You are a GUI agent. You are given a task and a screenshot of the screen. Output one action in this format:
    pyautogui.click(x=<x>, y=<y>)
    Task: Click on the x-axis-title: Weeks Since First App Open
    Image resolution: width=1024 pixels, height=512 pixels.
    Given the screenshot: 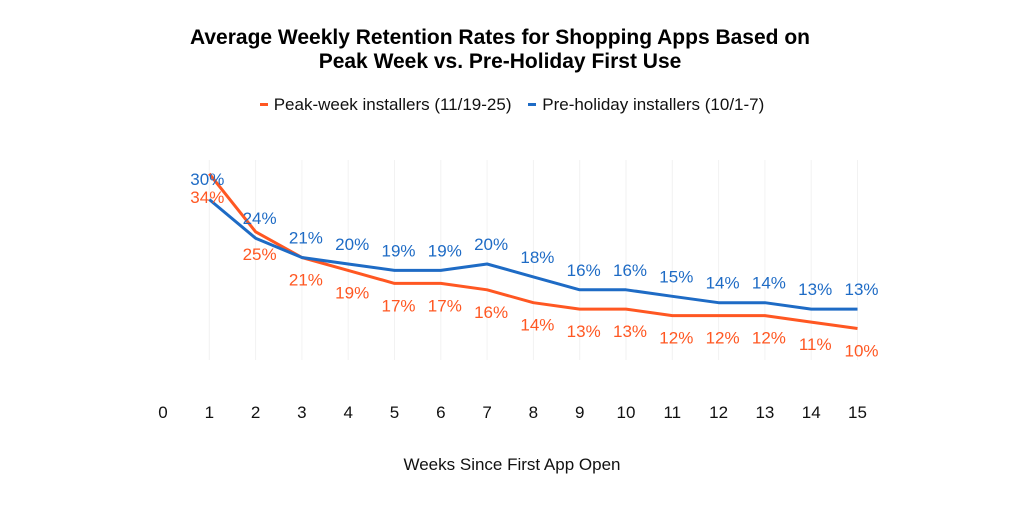 What is the action you would take?
    pyautogui.click(x=512, y=464)
    